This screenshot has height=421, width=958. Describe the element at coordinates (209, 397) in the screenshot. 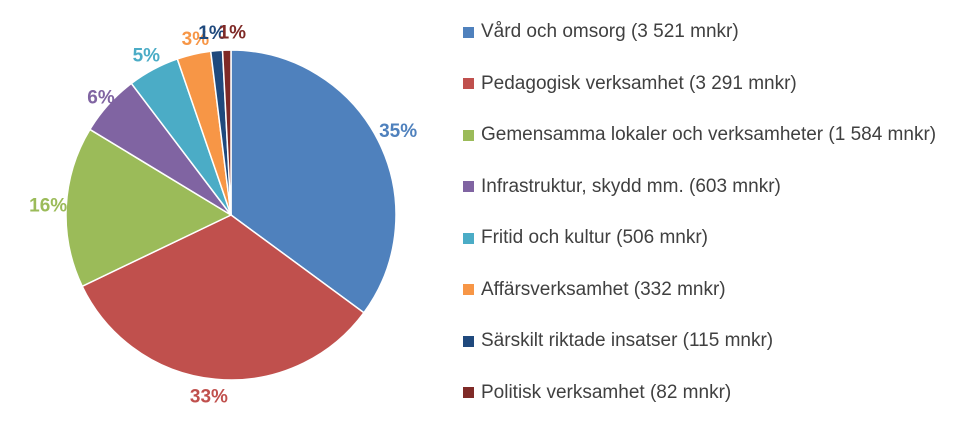

I see `percent-label-2: 33%` at that location.